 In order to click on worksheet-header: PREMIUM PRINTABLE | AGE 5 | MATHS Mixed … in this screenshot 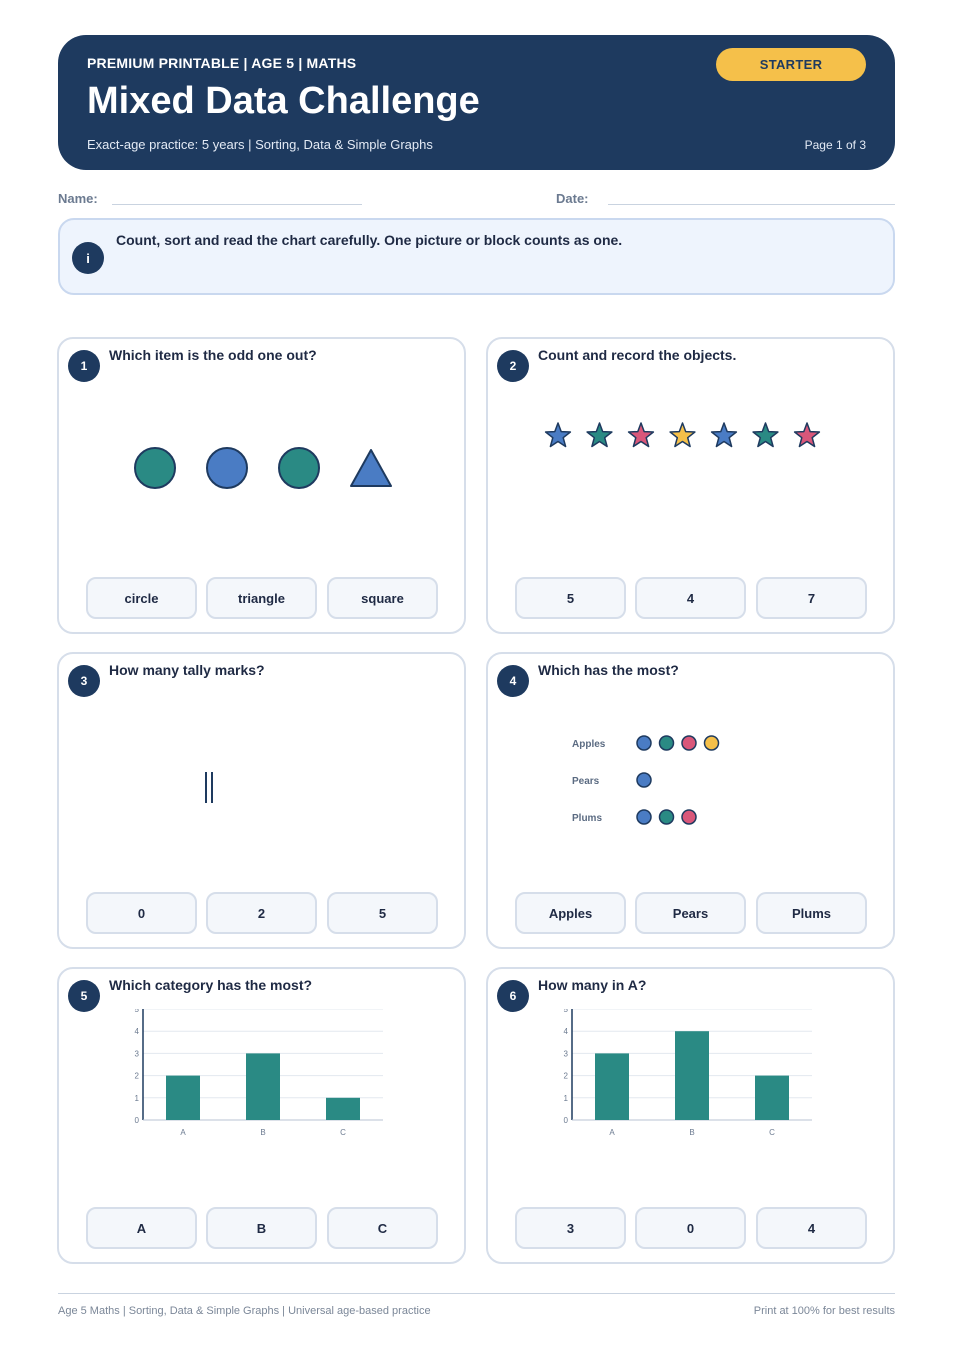, I will do `click(476, 102)`.